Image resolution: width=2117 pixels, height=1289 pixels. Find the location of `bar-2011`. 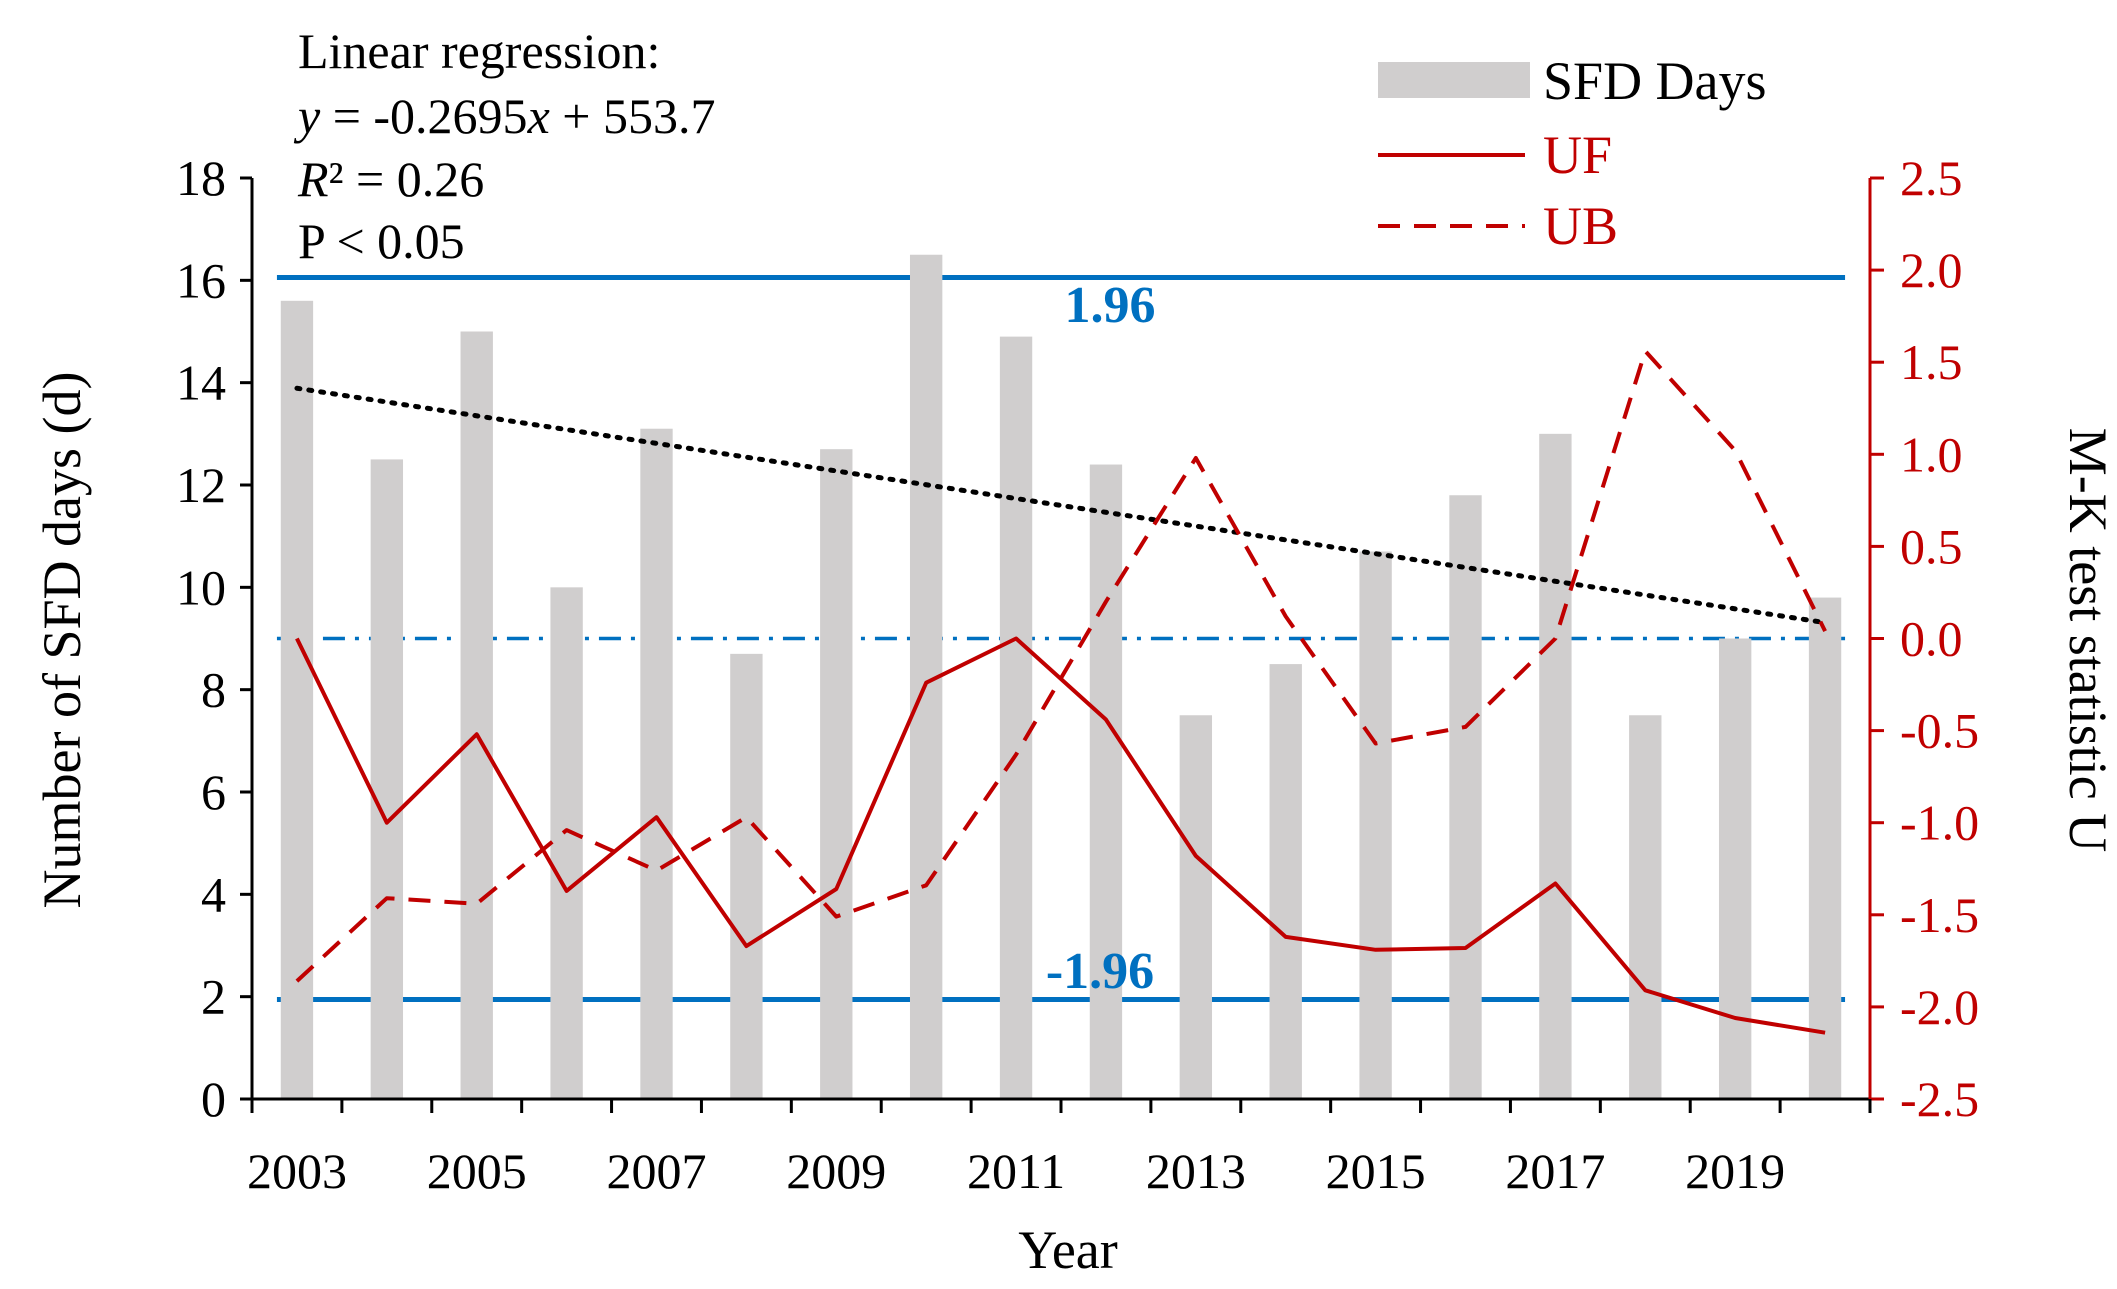

bar-2011 is located at coordinates (1016, 717).